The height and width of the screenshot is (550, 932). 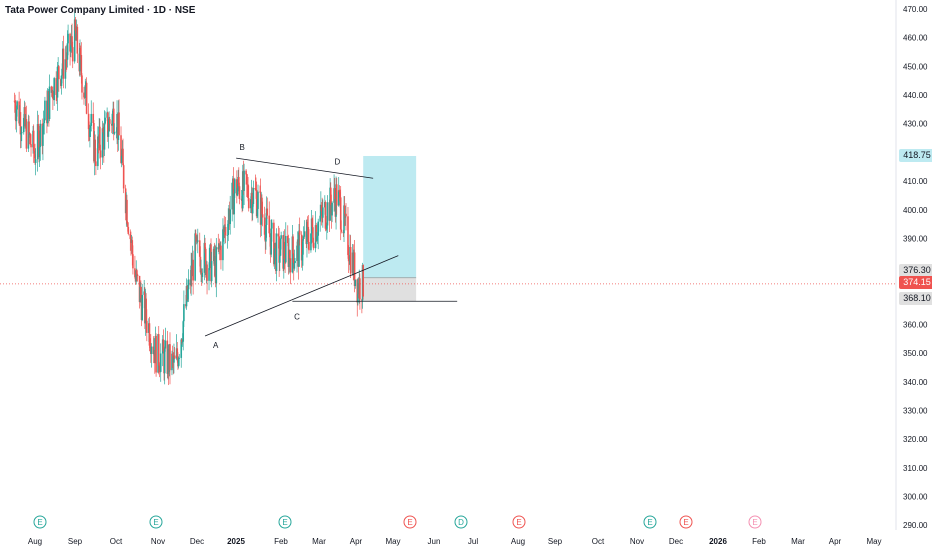 What do you see at coordinates (598, 541) in the screenshot?
I see `x-tick-label: Oct` at bounding box center [598, 541].